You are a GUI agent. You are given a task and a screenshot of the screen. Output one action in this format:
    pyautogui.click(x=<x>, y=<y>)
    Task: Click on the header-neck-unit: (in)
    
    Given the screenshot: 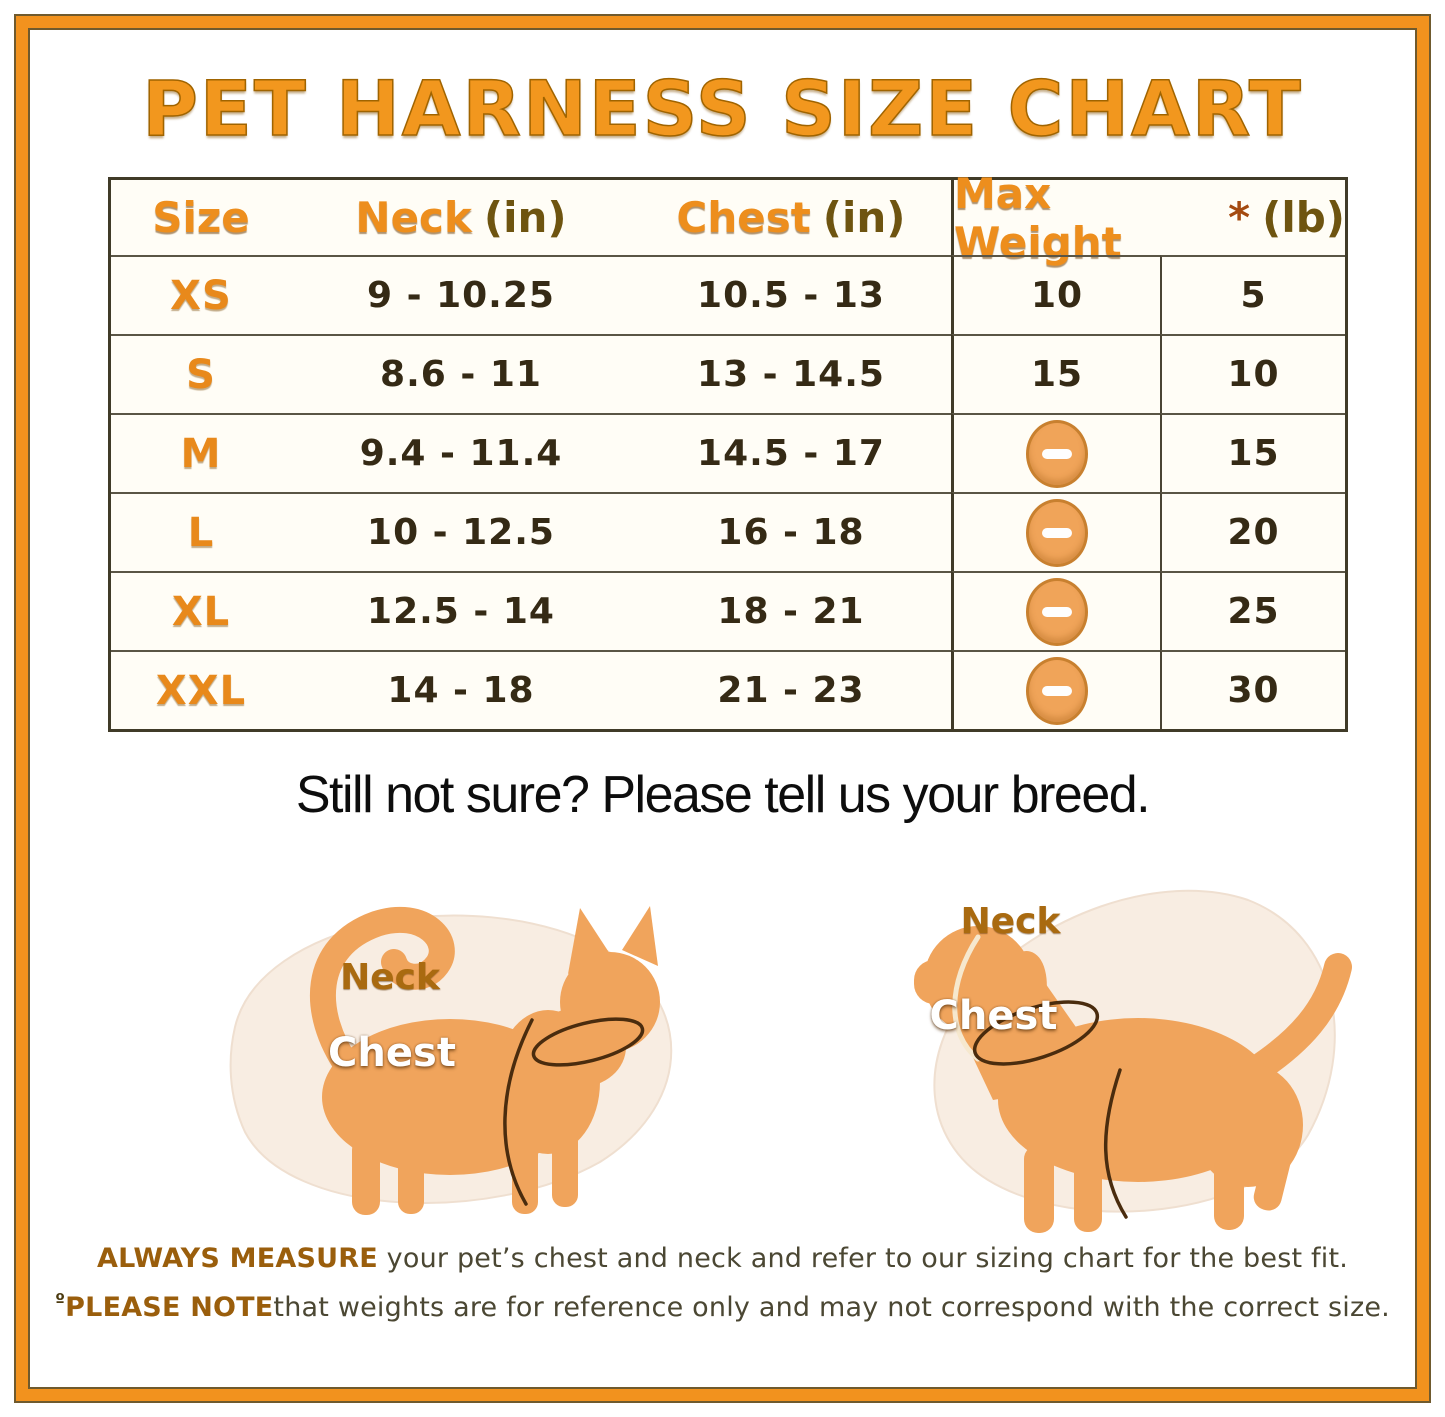 What is the action you would take?
    pyautogui.click(x=525, y=217)
    